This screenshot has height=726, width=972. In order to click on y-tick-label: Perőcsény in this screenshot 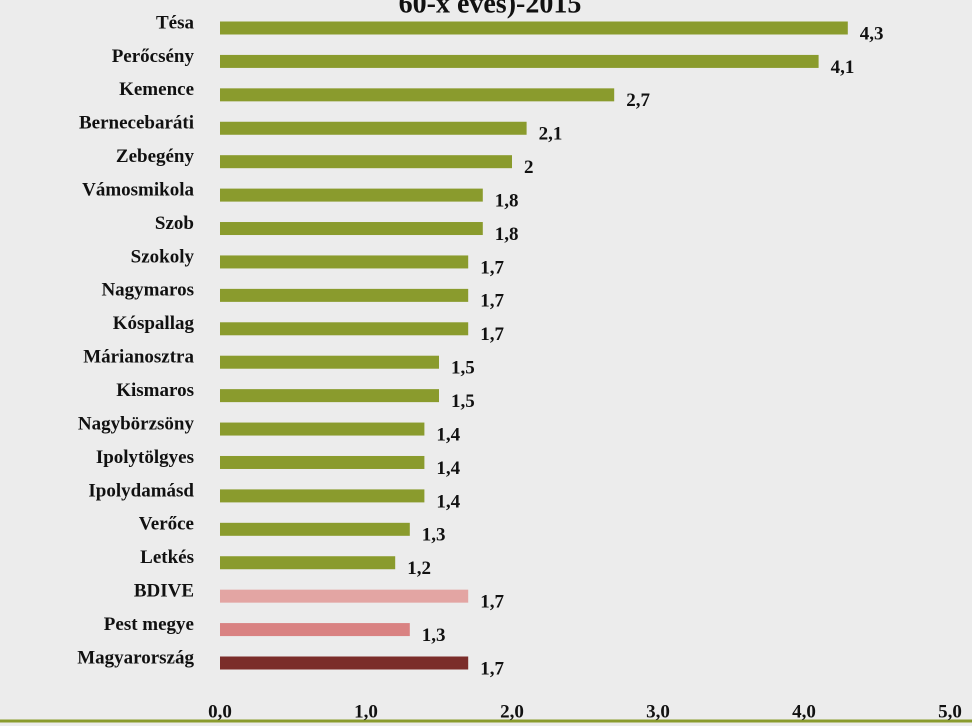, I will do `click(153, 56)`.